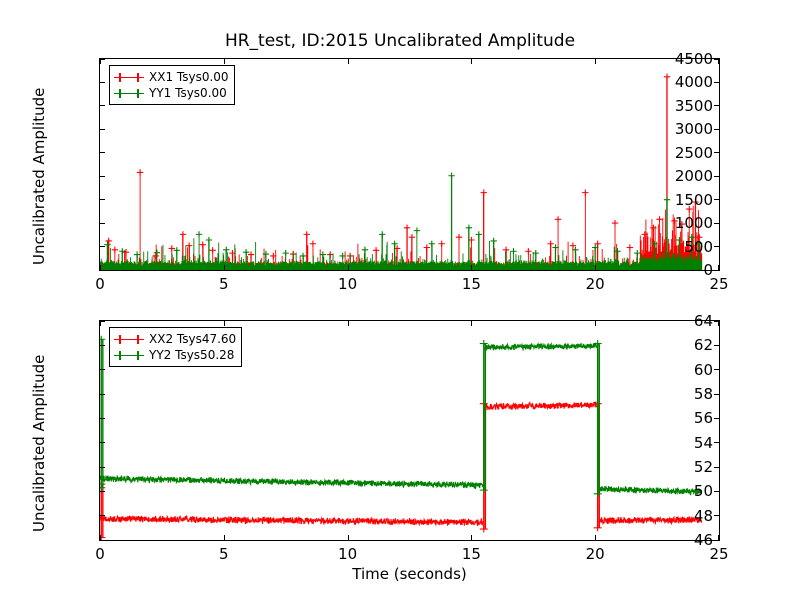  I want to click on y-tick-label: 56, so click(703, 418).